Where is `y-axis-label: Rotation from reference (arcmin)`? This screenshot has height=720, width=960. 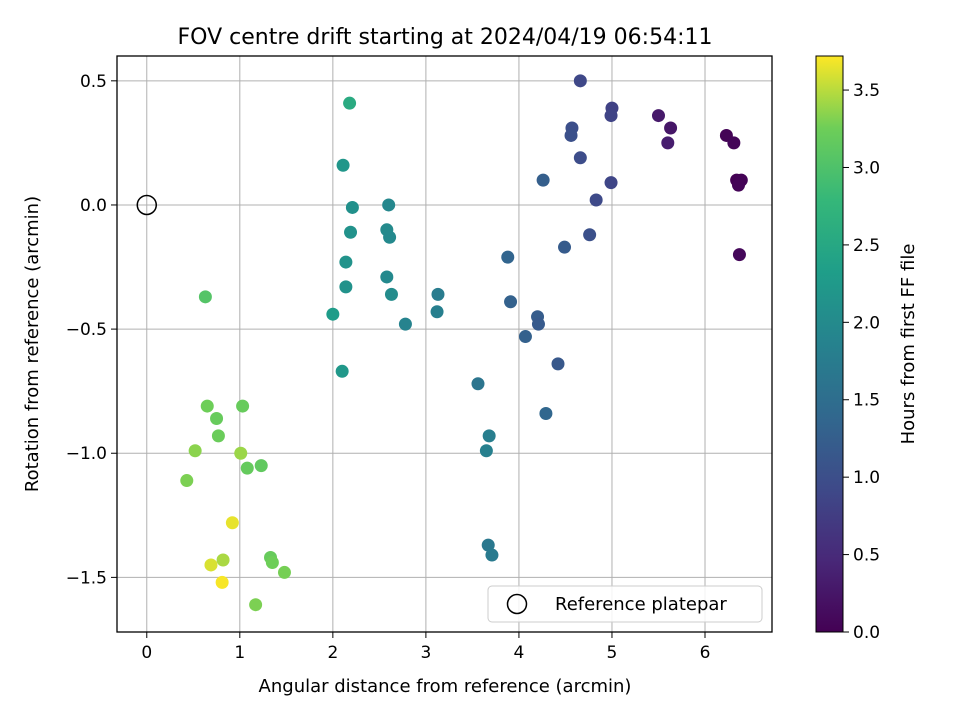
y-axis-label: Rotation from reference (arcmin) is located at coordinates (32, 344).